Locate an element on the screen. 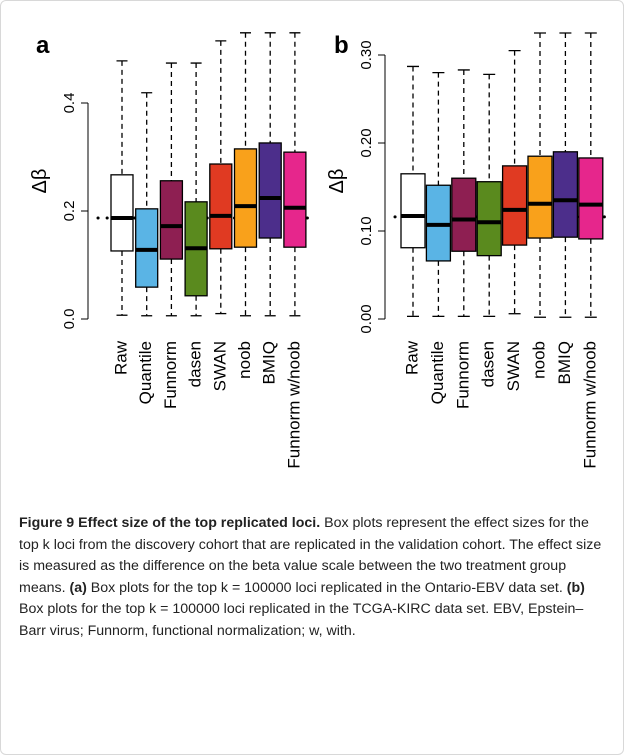 The image size is (624, 755). y-tick-label: 0.2 is located at coordinates (69, 211).